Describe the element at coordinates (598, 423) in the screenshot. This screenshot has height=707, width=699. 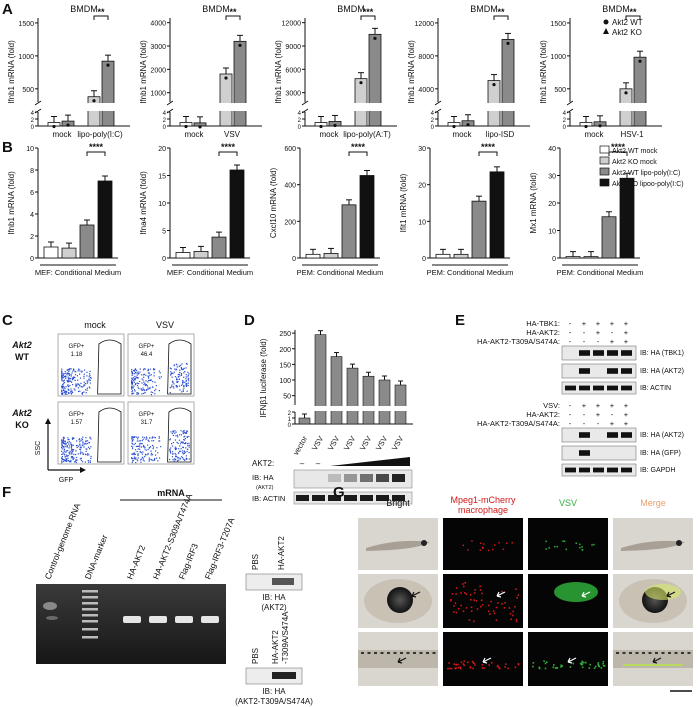
I see `e-bottom-sign: -` at that location.